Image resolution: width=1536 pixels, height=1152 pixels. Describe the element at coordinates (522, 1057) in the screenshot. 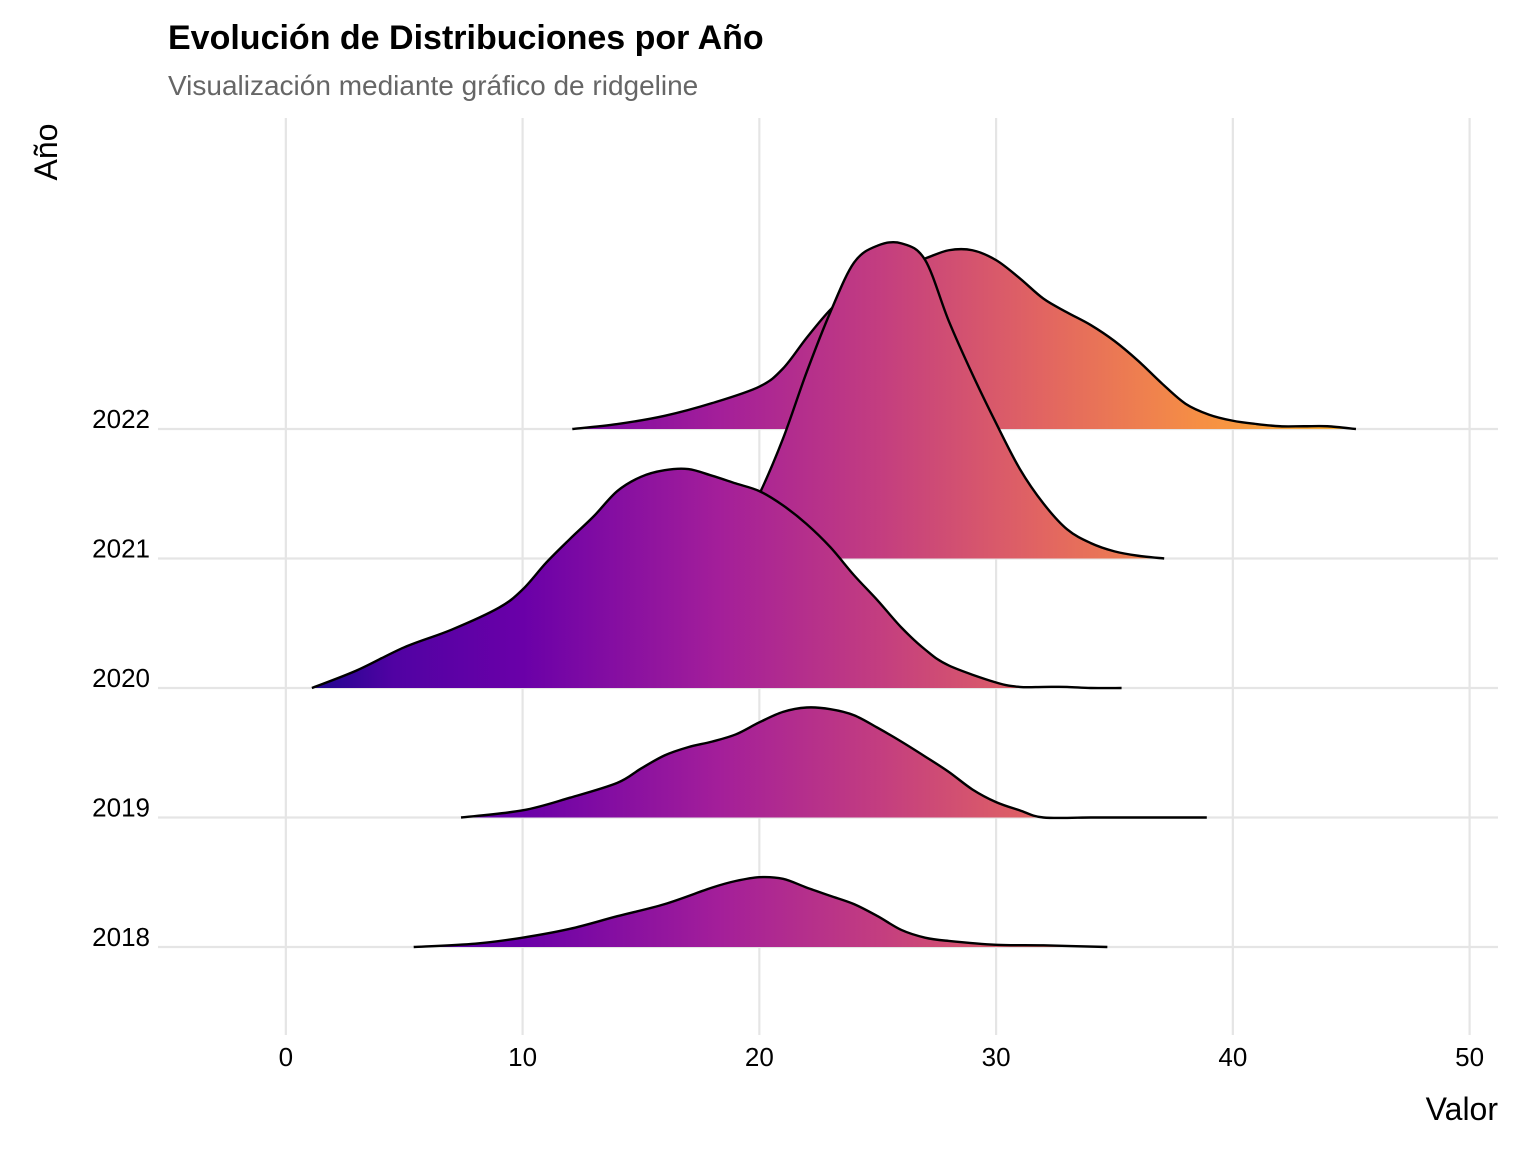

I see `x-tick-label: 10` at that location.